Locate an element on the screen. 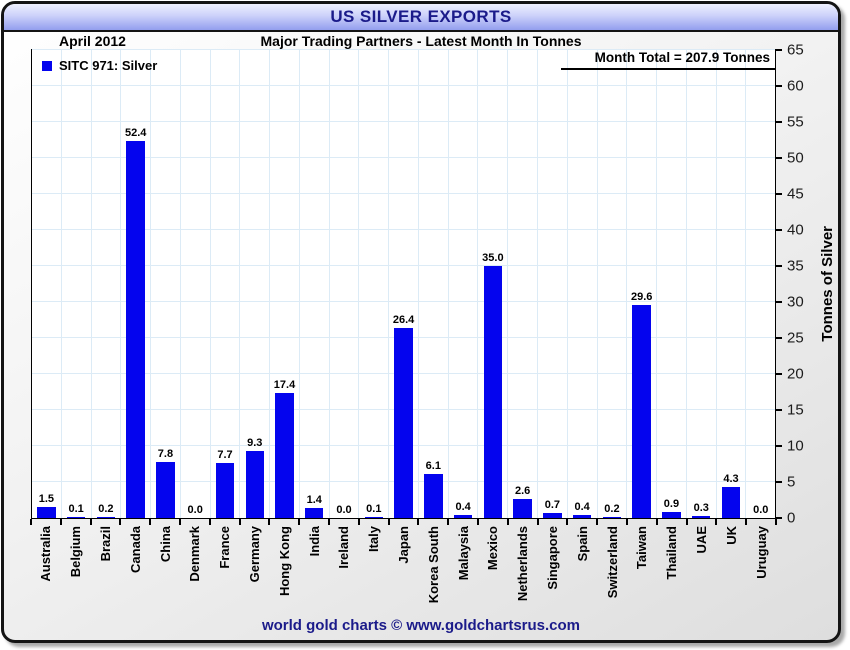 The width and height of the screenshot is (850, 650). x-label-cell: Denmark is located at coordinates (195, 554).